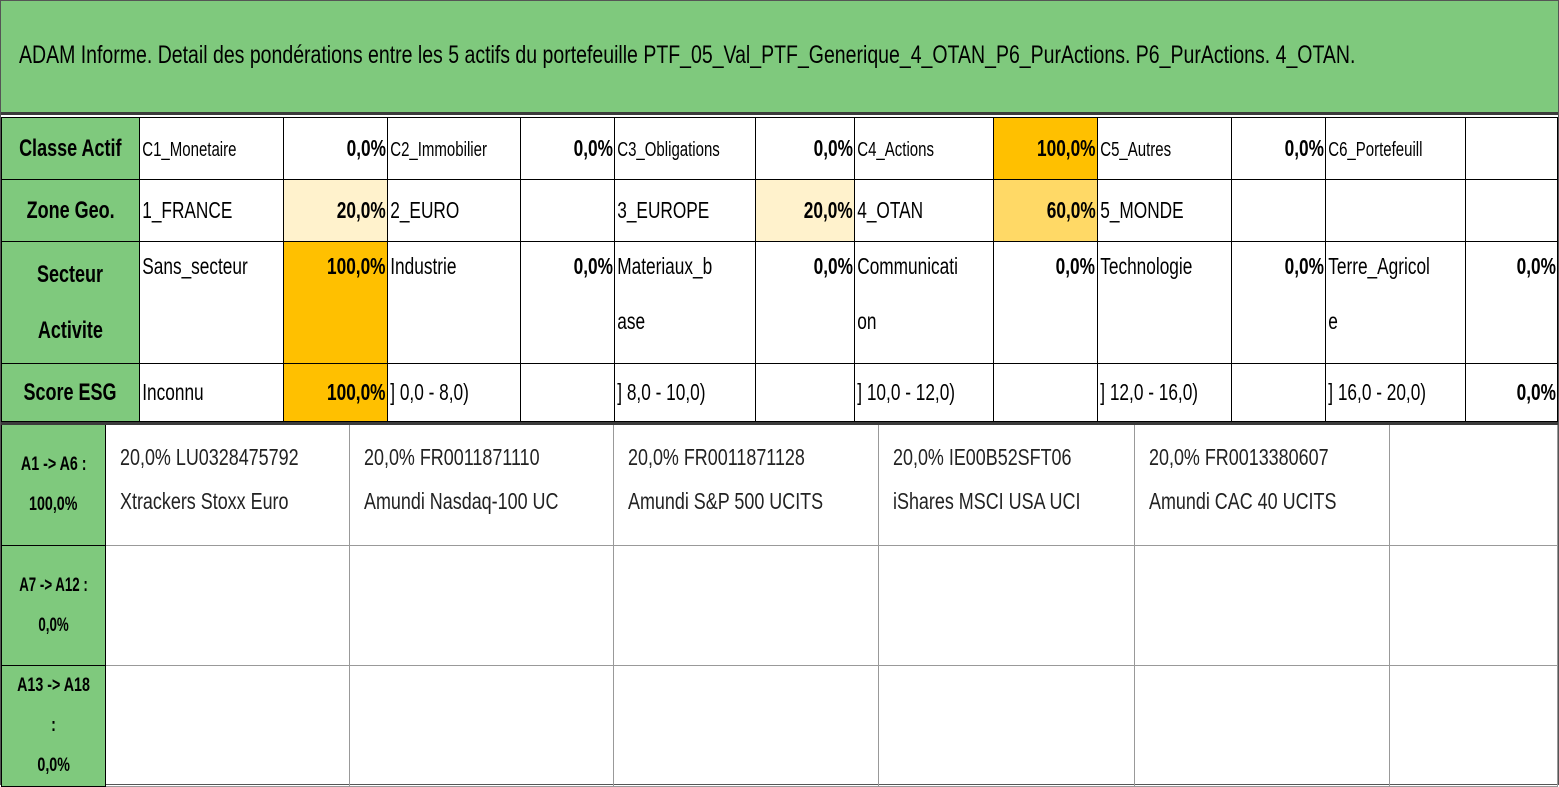  I want to click on value-c6, so click(1511, 148).